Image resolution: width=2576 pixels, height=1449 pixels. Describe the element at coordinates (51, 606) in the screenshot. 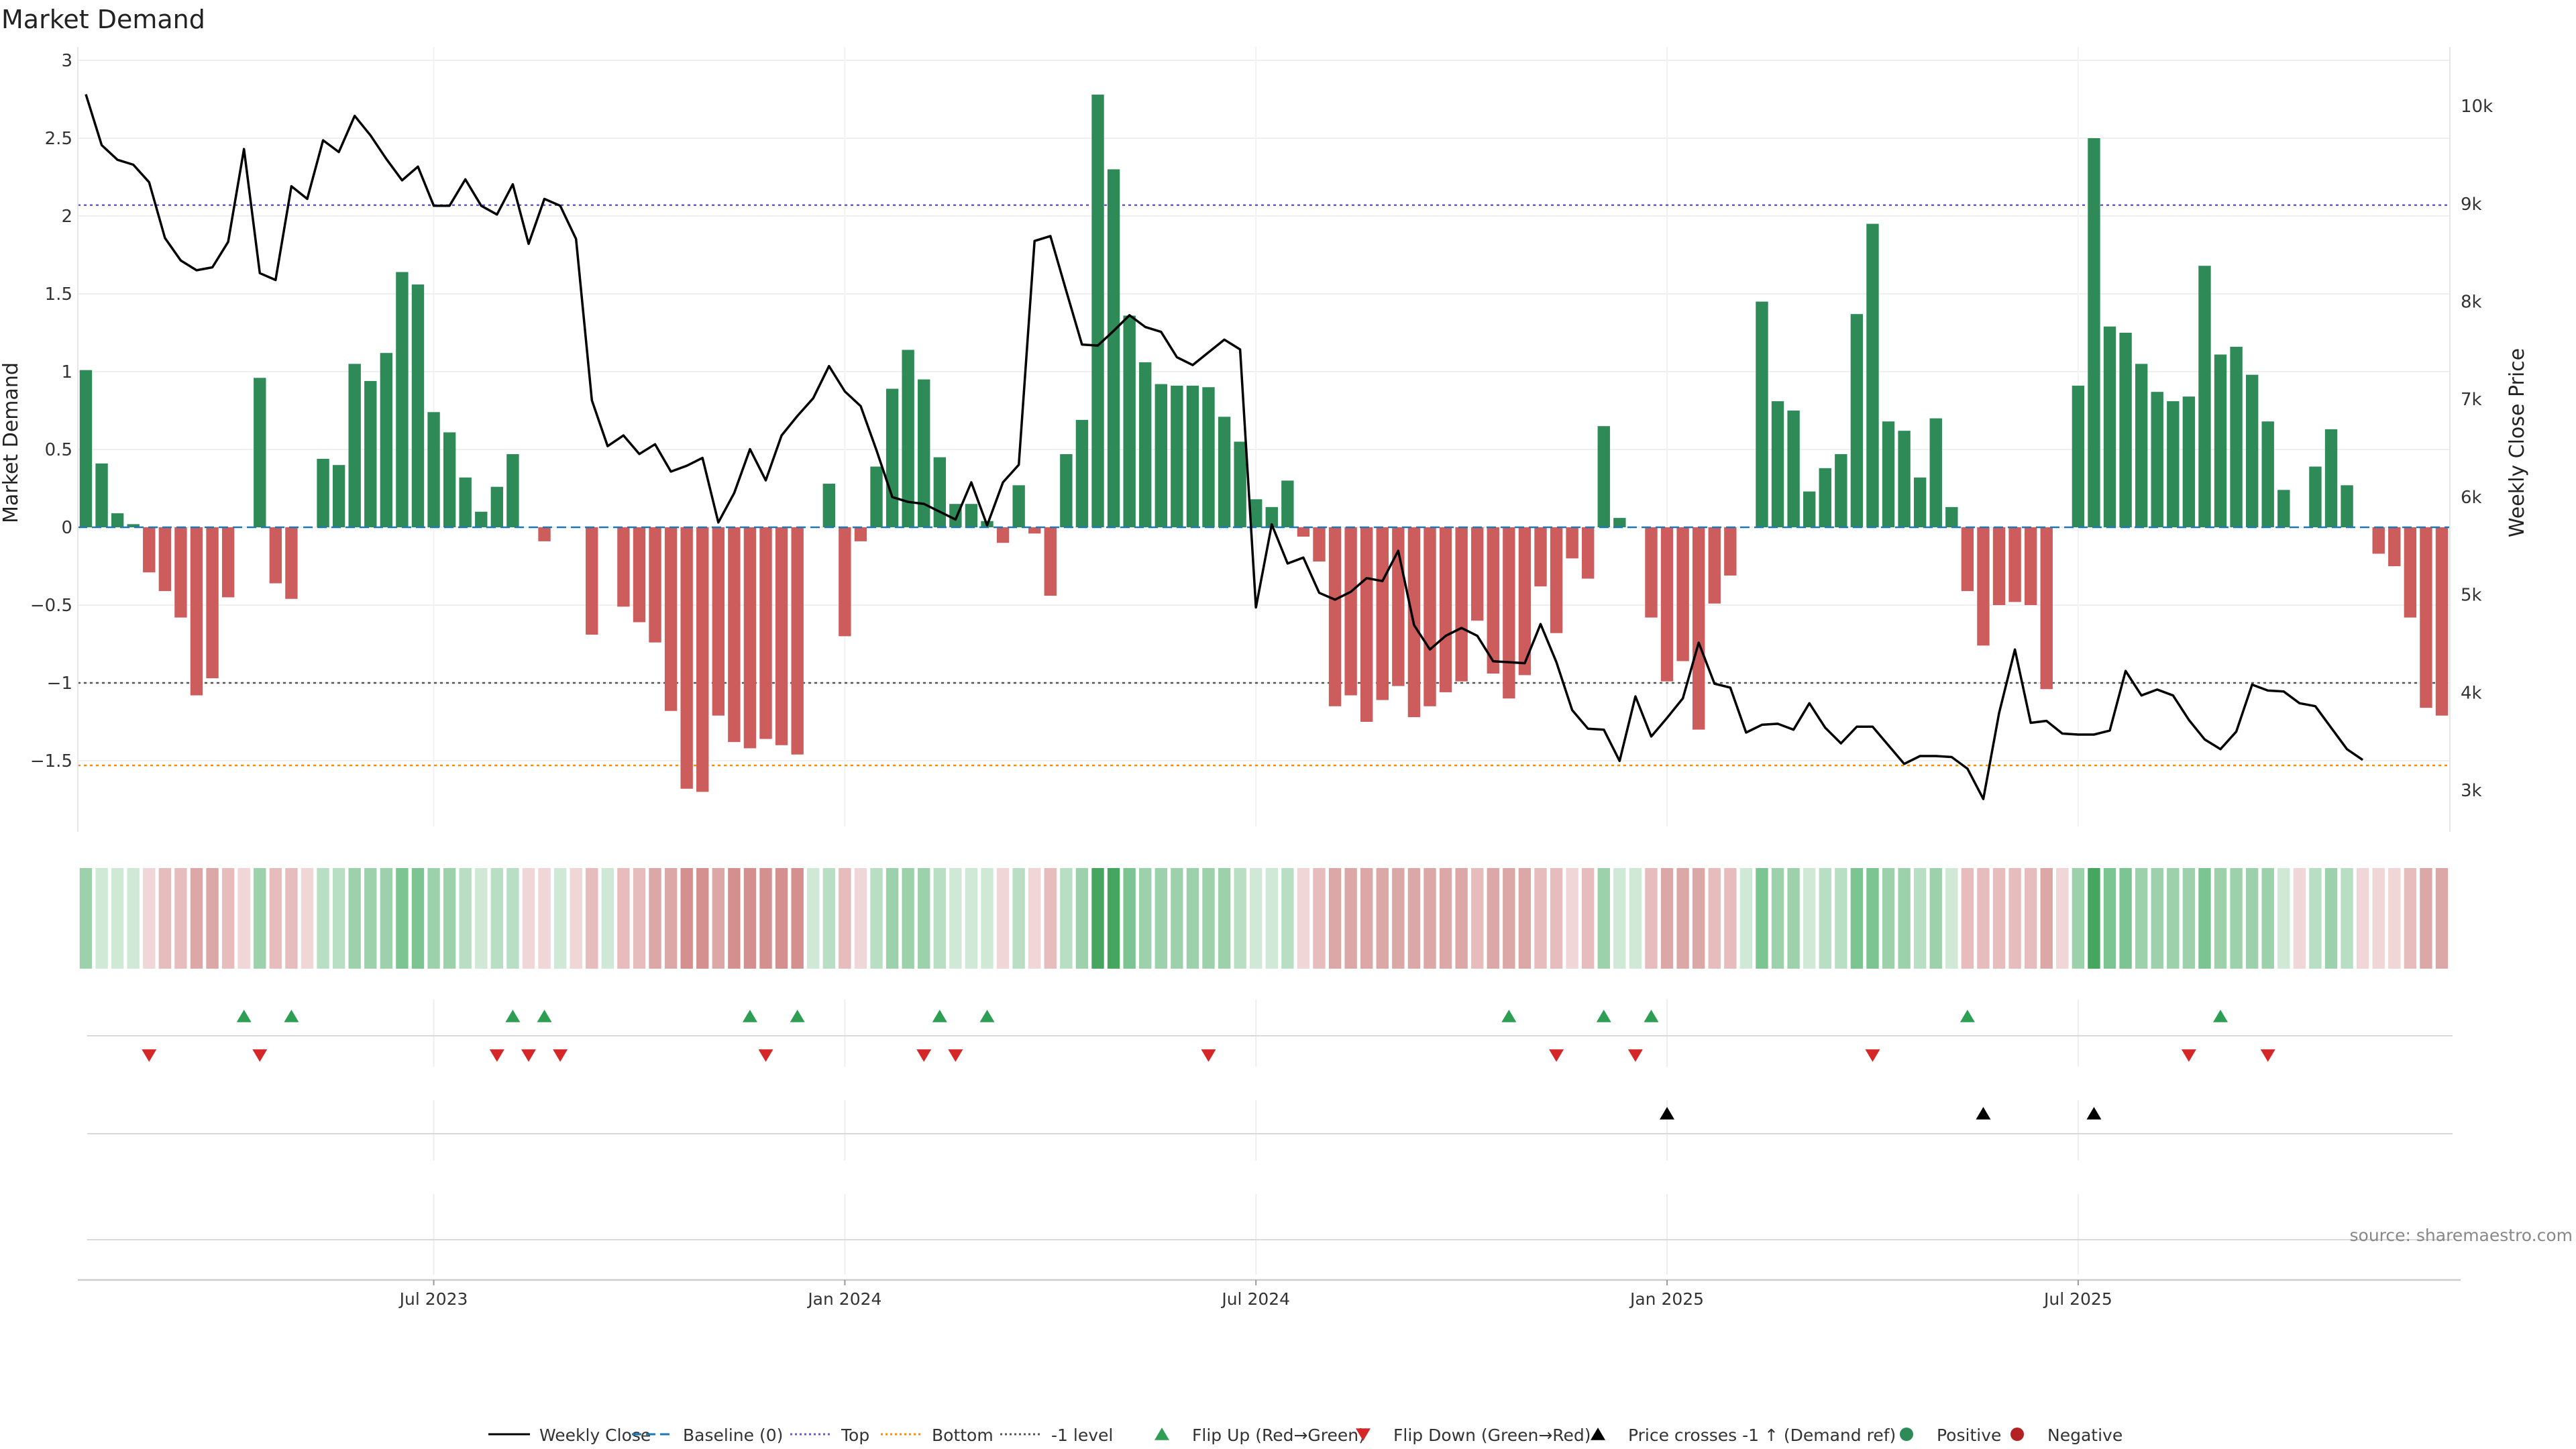

I see `y-tick-label-7: −0.5` at that location.